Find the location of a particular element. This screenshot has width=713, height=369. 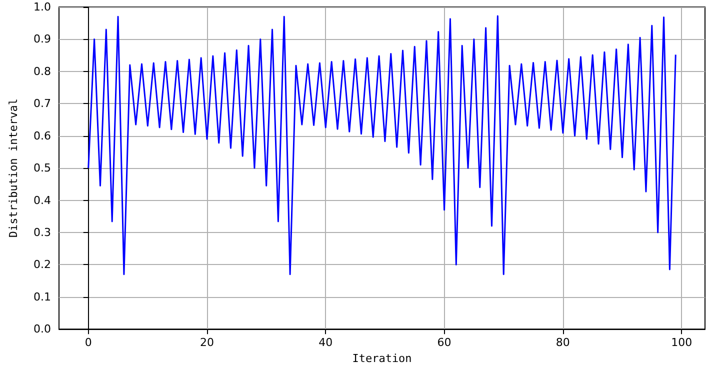

x-tick-label: 0 is located at coordinates (88, 343).